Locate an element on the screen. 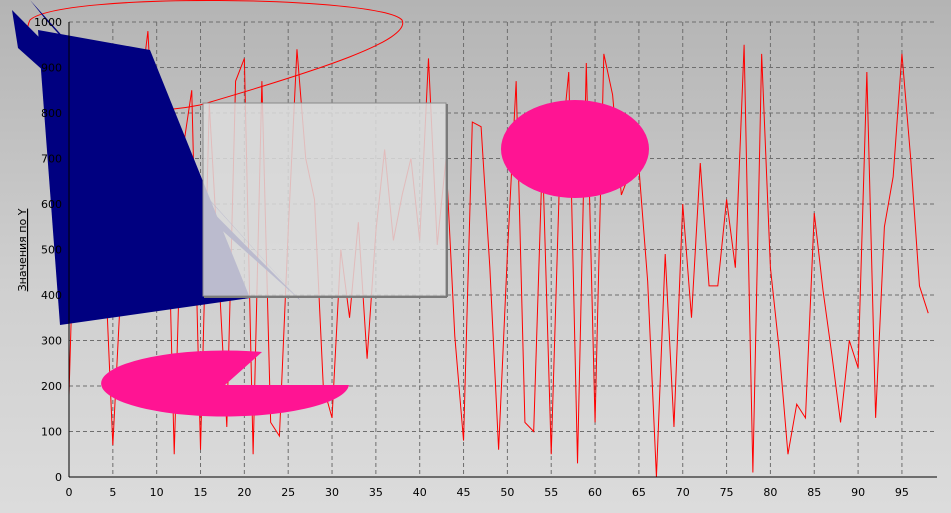 This screenshot has height=513, width=951. x-tick-label: 0 is located at coordinates (69, 492).